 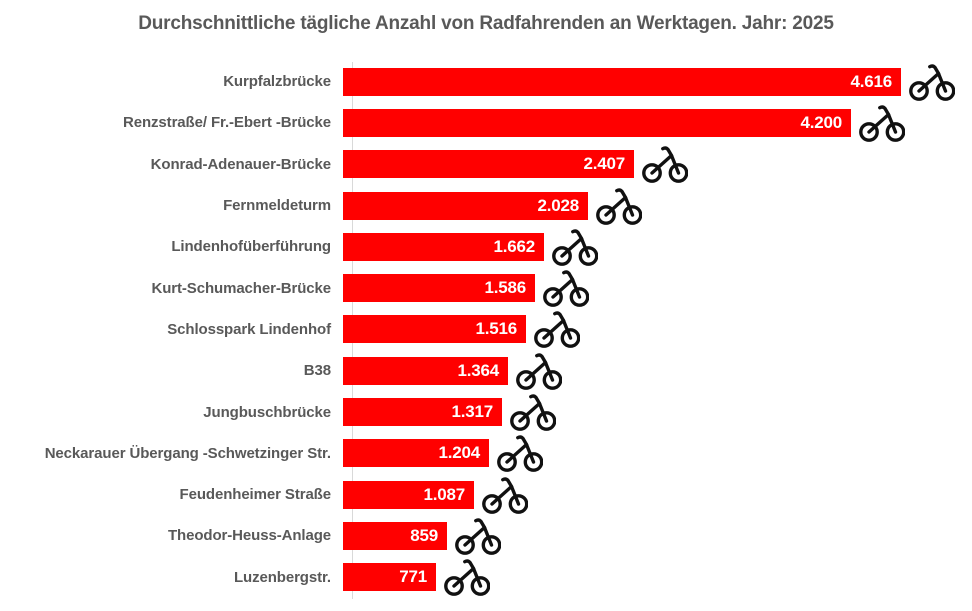 What do you see at coordinates (657, 205) in the screenshot?
I see `bar-track: 2.028` at bounding box center [657, 205].